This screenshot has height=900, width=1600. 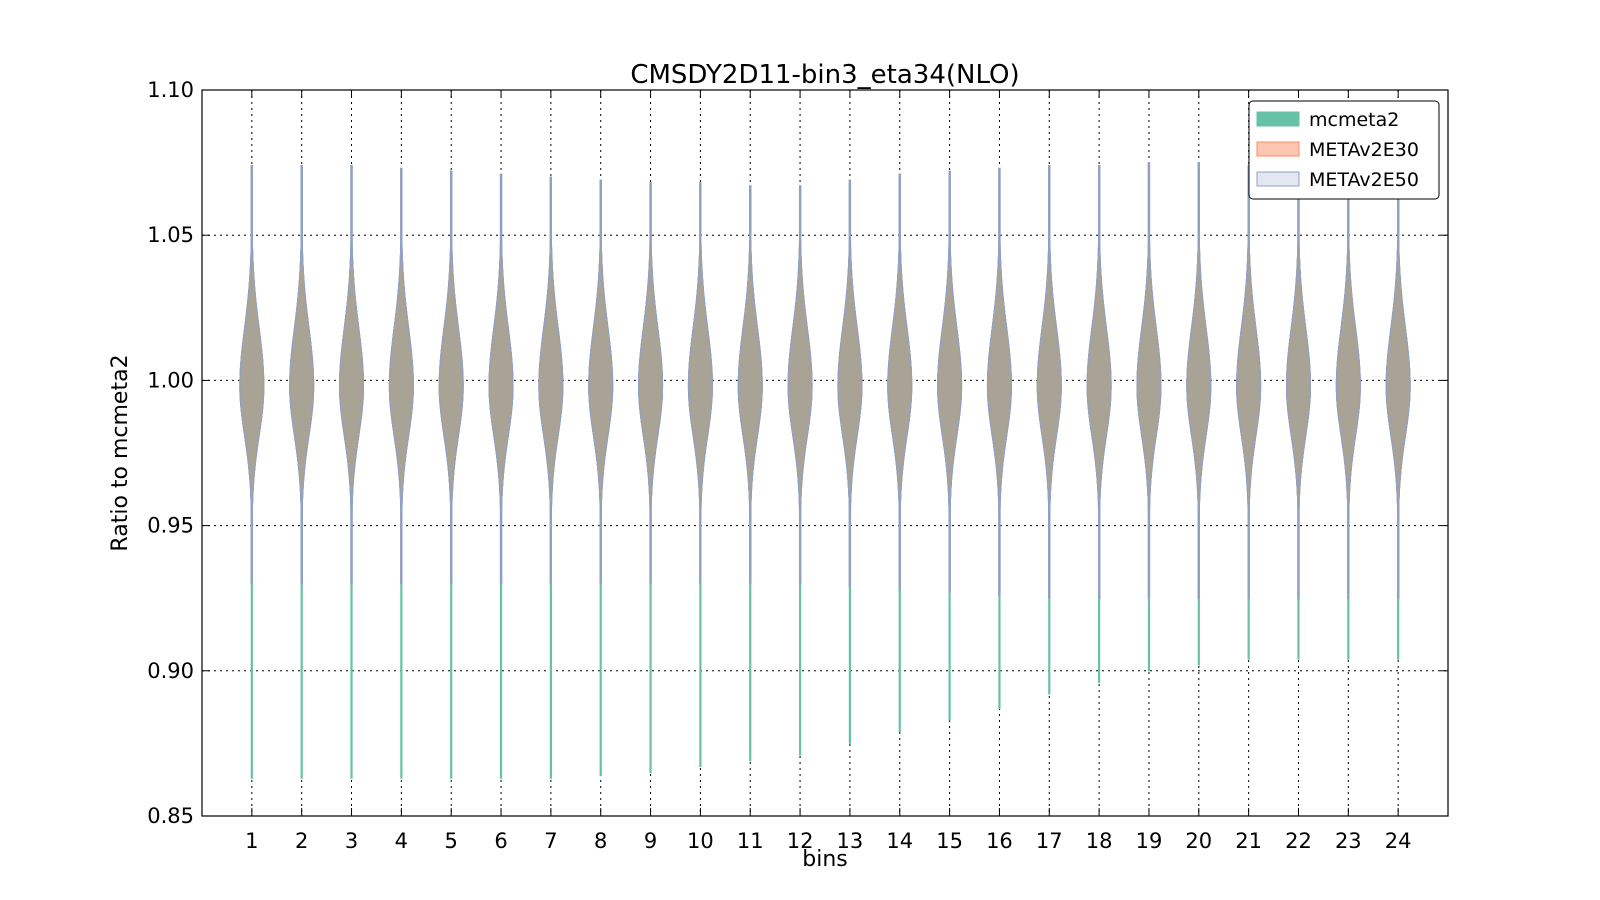 I want to click on x-tick-label: 9, so click(x=650, y=841).